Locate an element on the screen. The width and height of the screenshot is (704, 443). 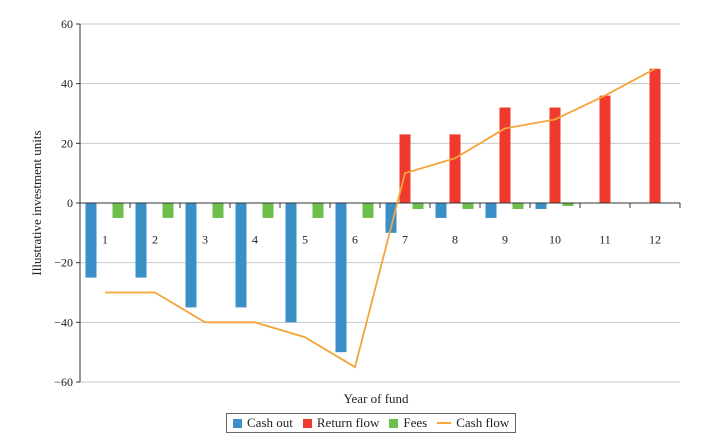
y-tick-label: −40 is located at coordinates (63, 322).